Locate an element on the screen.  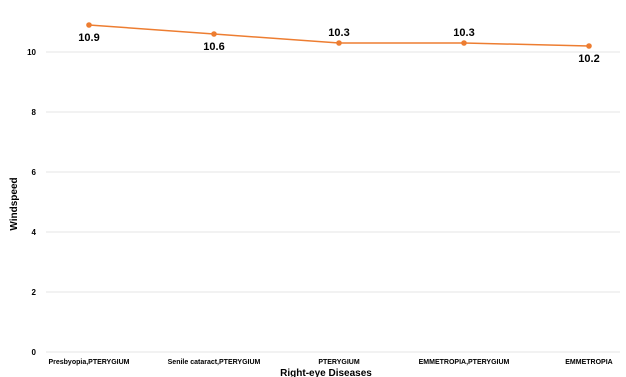
data-labels: 10.9 10.6 10.3 10.3 10.2 is located at coordinates (338, 46).